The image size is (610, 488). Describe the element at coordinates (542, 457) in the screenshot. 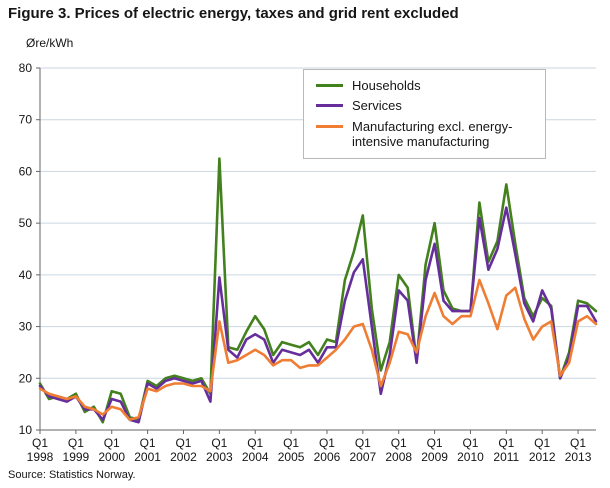

I see `x-tick-year-label: 2012` at that location.